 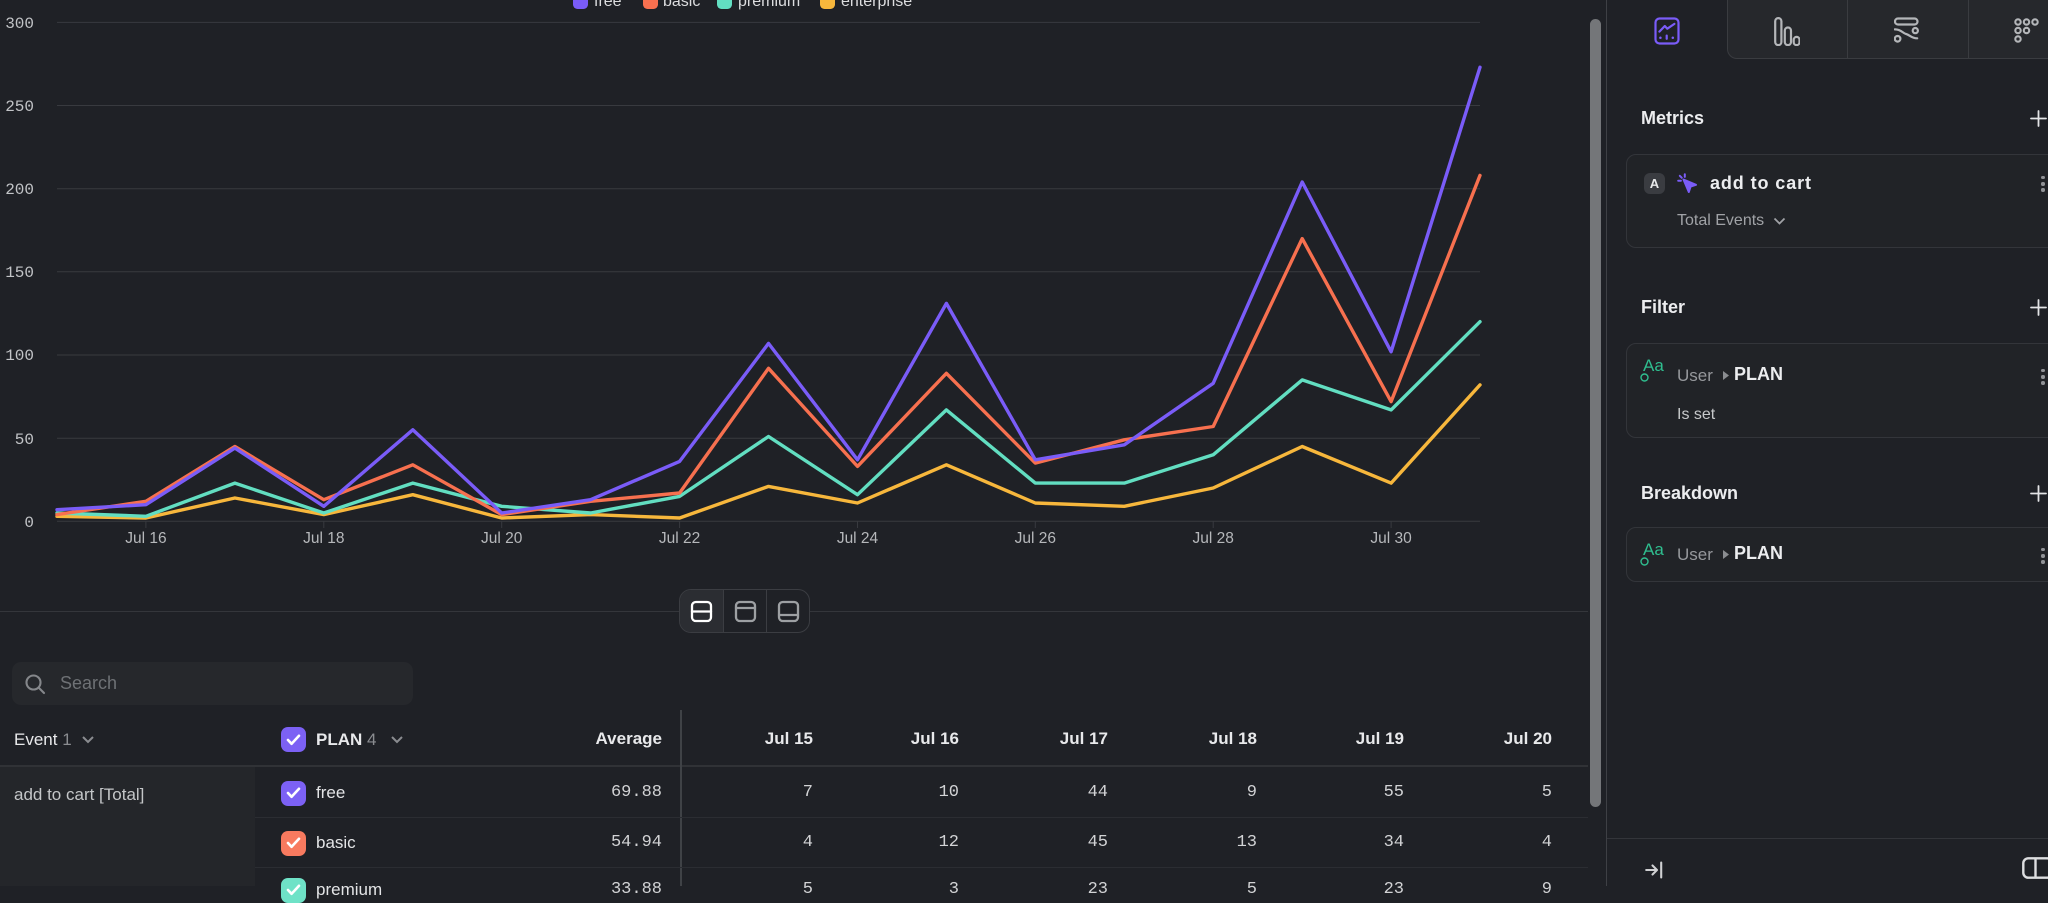 I want to click on svg-text: Jul 24, so click(x=858, y=538).